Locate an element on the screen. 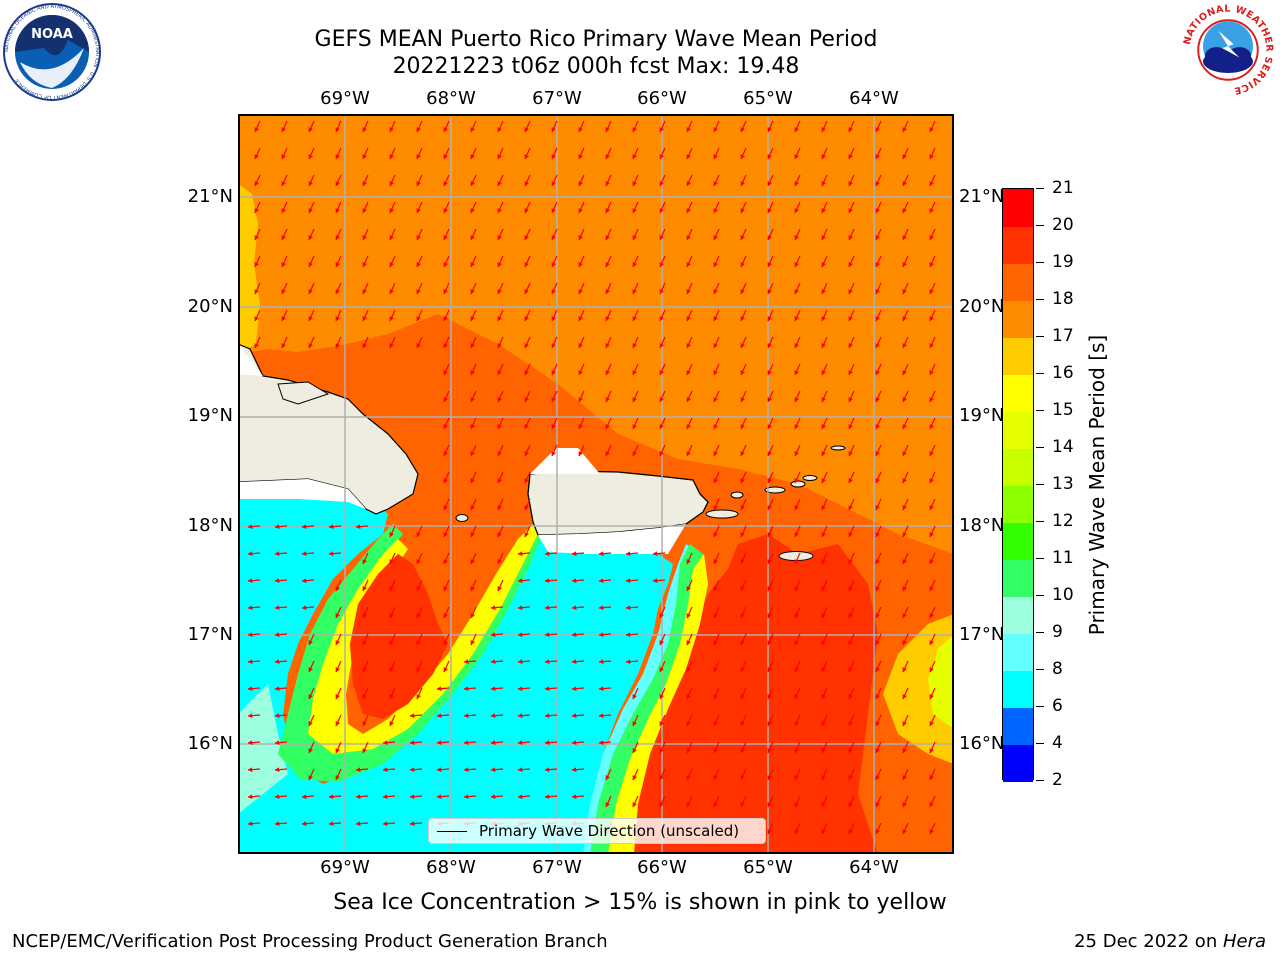 The width and height of the screenshot is (1280, 960). colorbar-tick-mark is located at coordinates (1040, 336).